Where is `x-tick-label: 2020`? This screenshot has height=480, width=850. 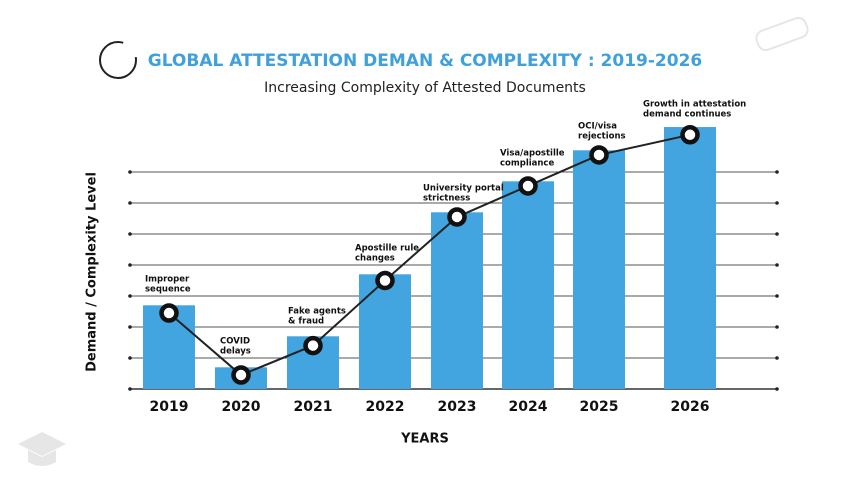 x-tick-label: 2020 is located at coordinates (241, 407).